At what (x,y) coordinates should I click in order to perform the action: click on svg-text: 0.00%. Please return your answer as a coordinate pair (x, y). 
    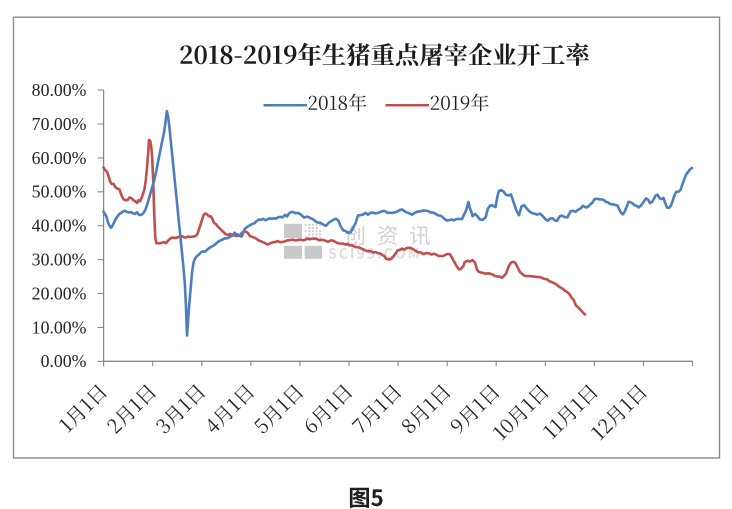
    Looking at the image, I should click on (64, 361).